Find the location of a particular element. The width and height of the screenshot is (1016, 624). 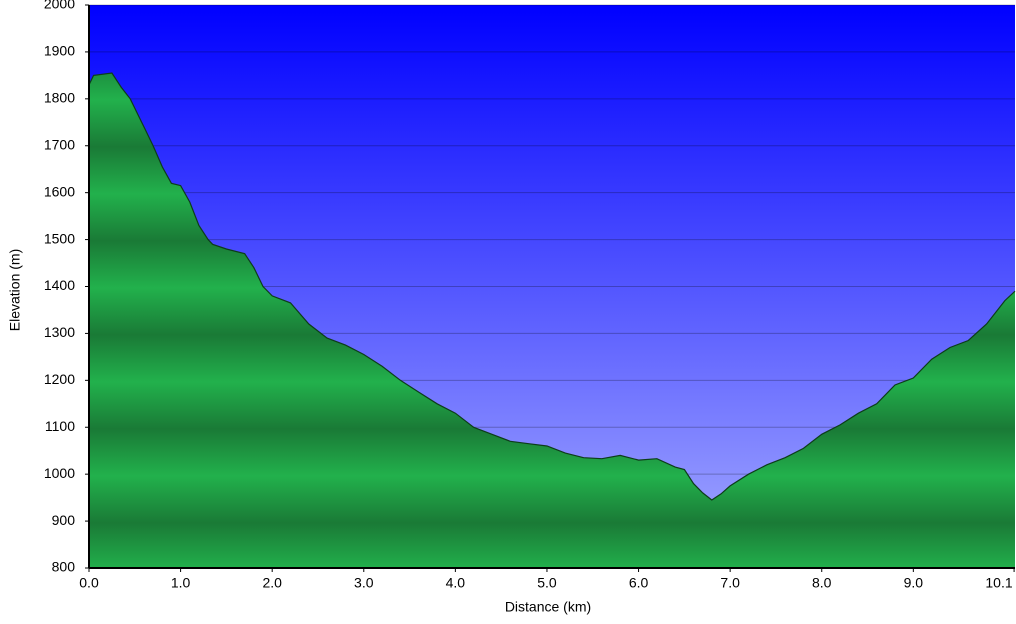

y-tick-label: 800 is located at coordinates (64, 567).